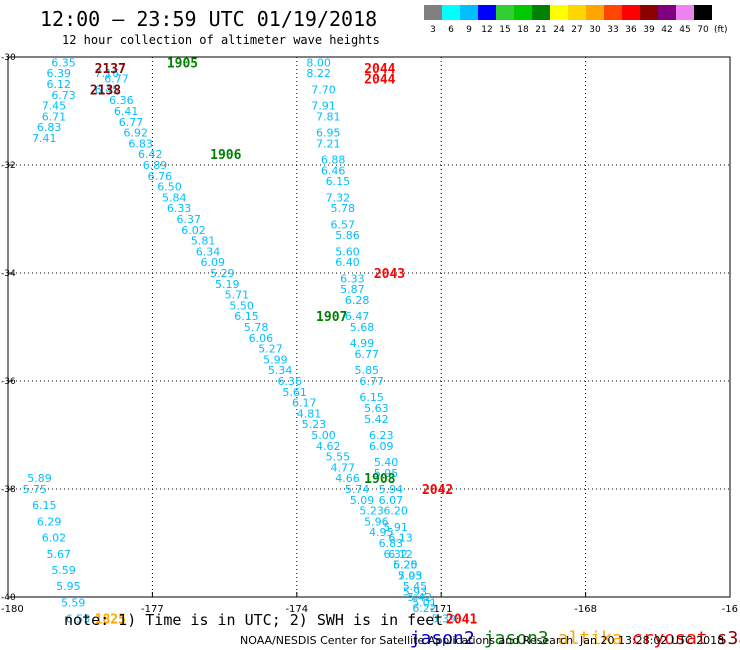  I want to click on longitude-label: -174, so click(296, 609).